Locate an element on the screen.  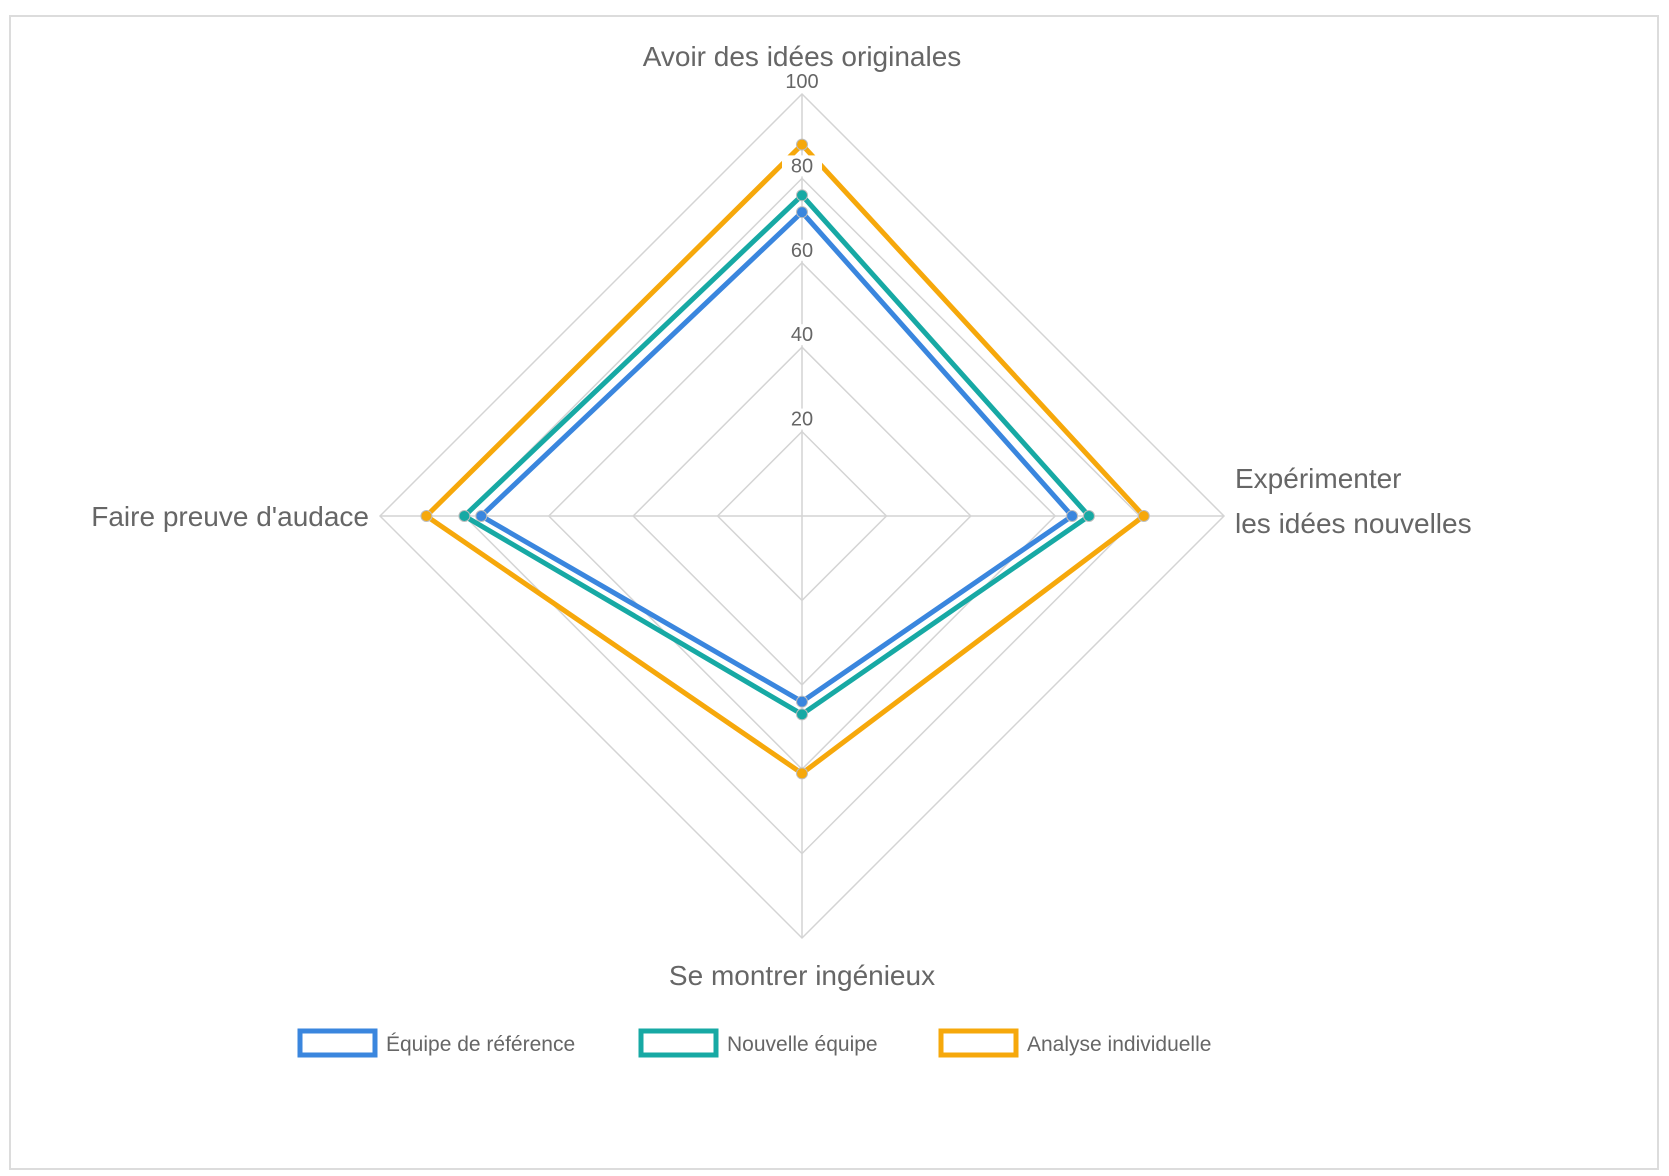
legend-item: Analyse individuelle is located at coordinates (1074, 1043).